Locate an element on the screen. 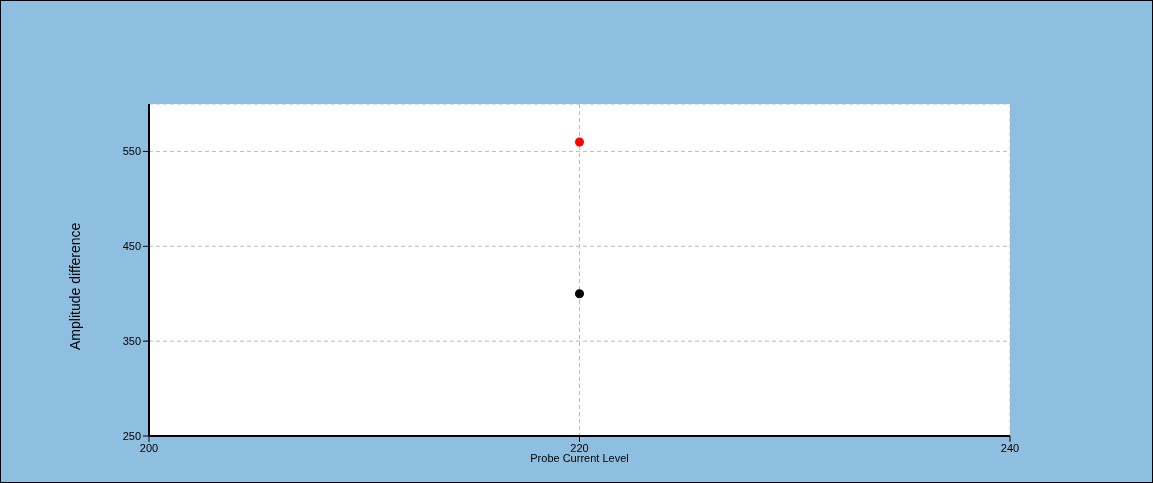  x-axis-title: Probe Current Level is located at coordinates (579, 458).